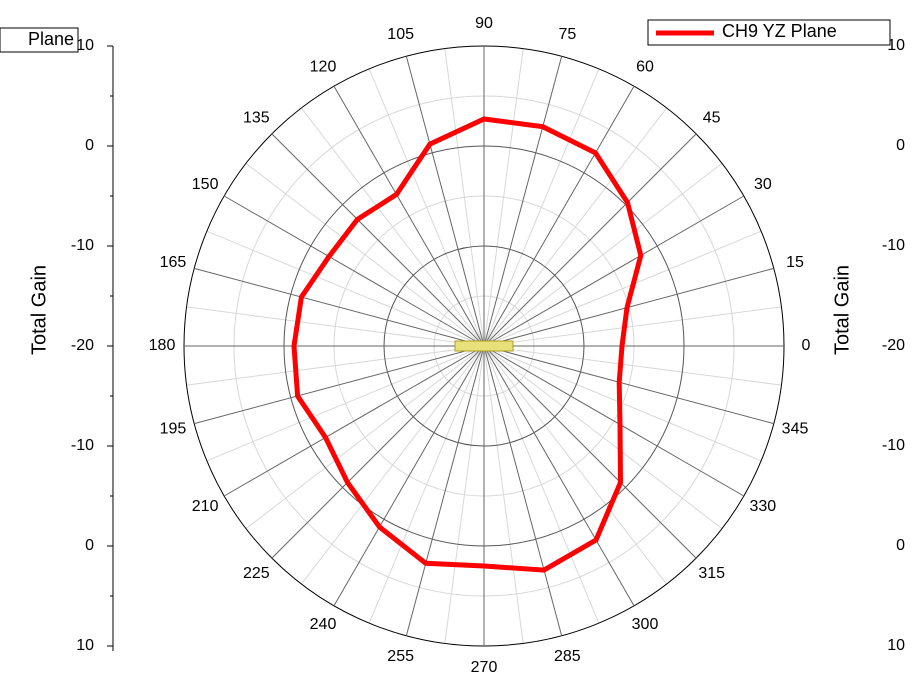  I want to click on angle-label: 15, so click(795, 262).